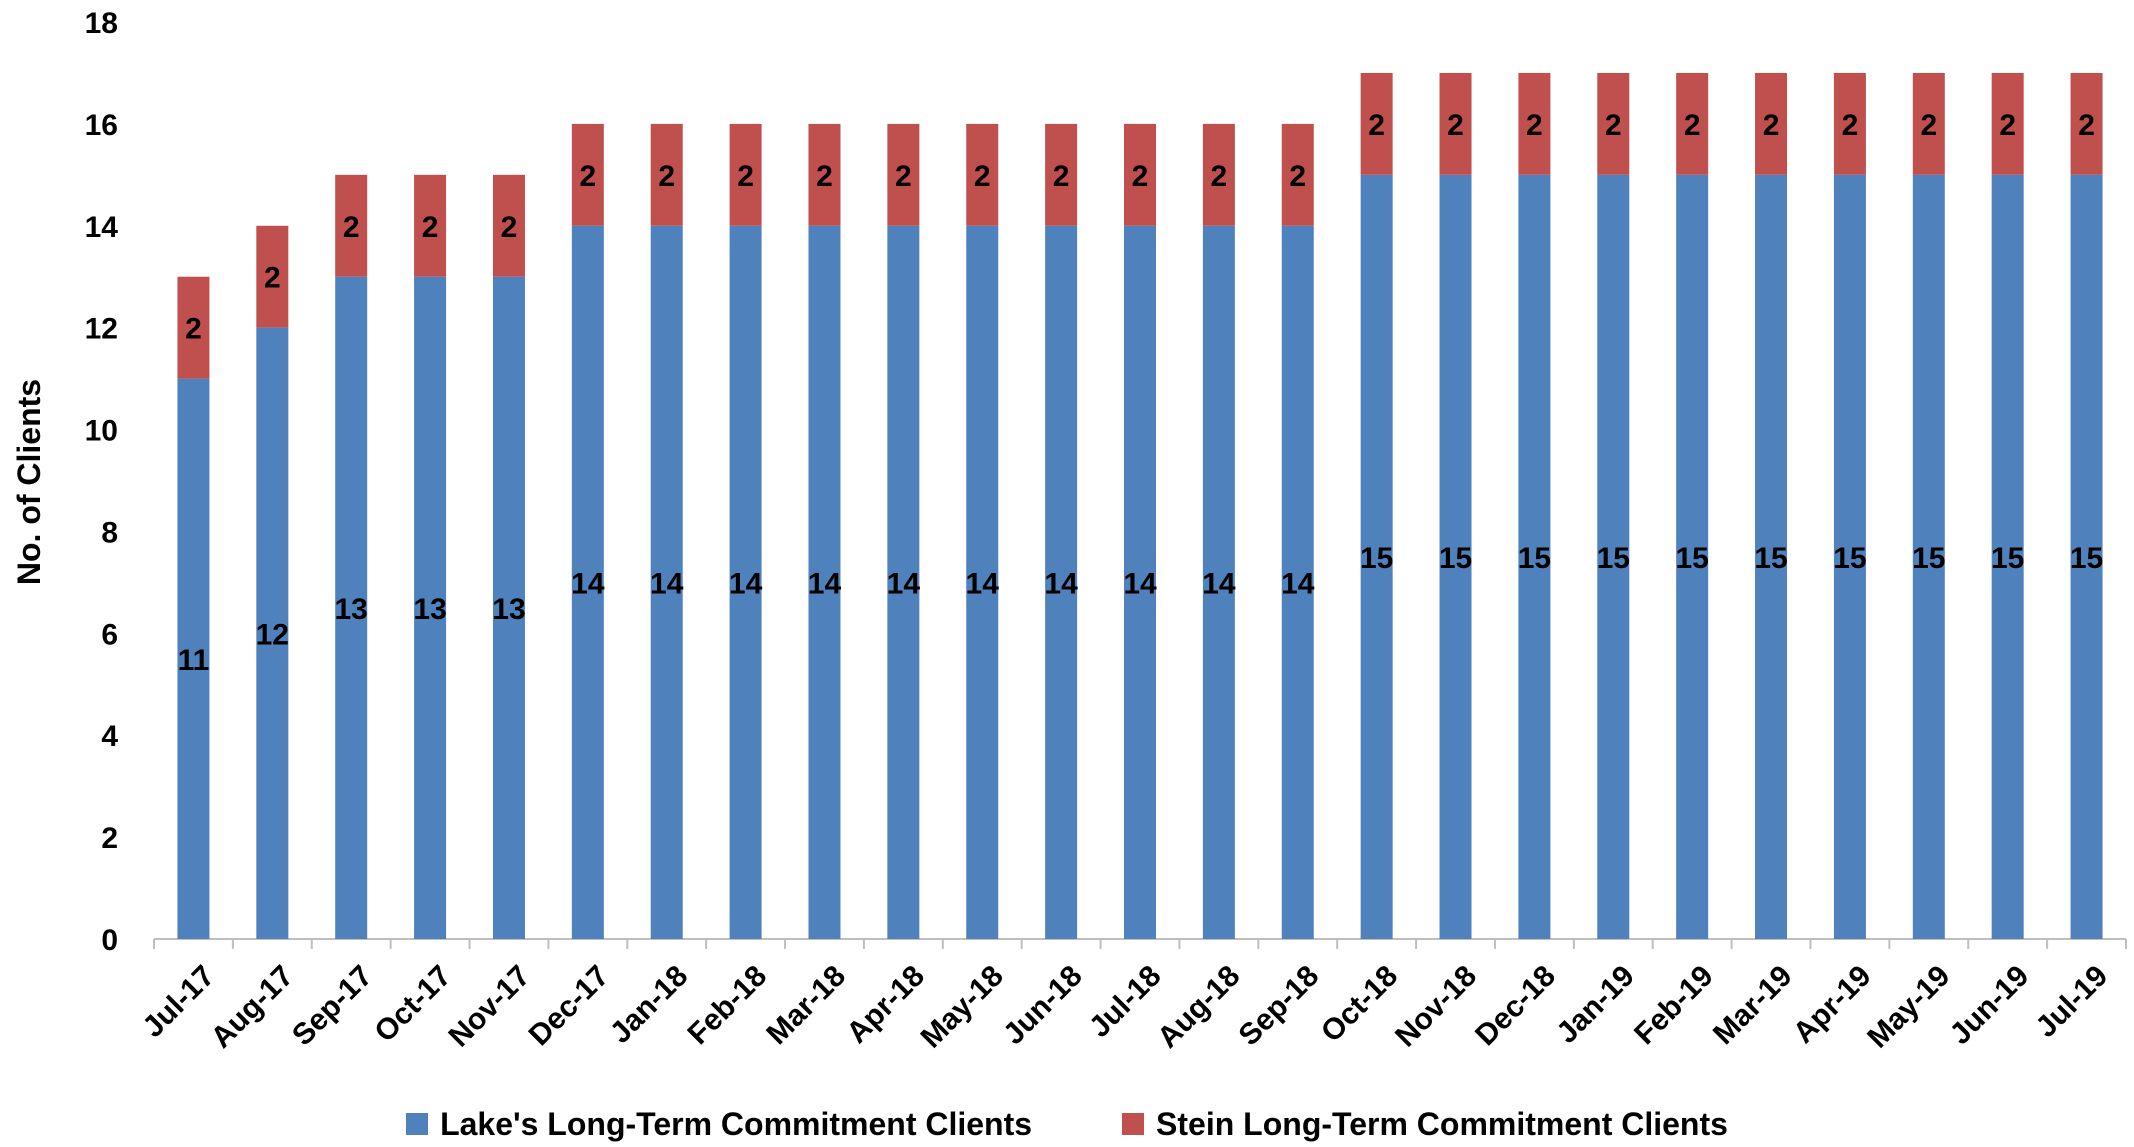  I want to click on legend-label-stein: Stein Long-Term Commitment Clients, so click(1442, 1123).